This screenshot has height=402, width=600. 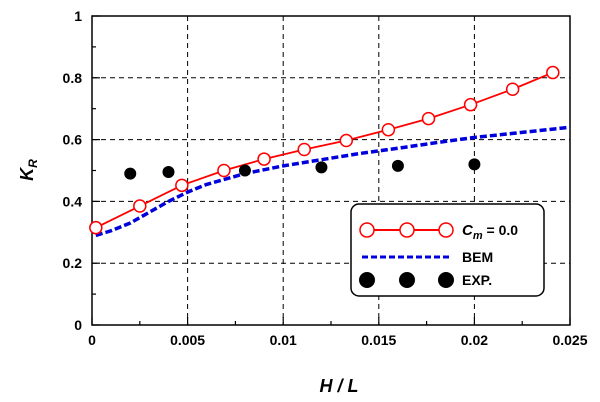 What do you see at coordinates (427, 257) in the screenshot?
I see `legend-item-bem: BEM` at bounding box center [427, 257].